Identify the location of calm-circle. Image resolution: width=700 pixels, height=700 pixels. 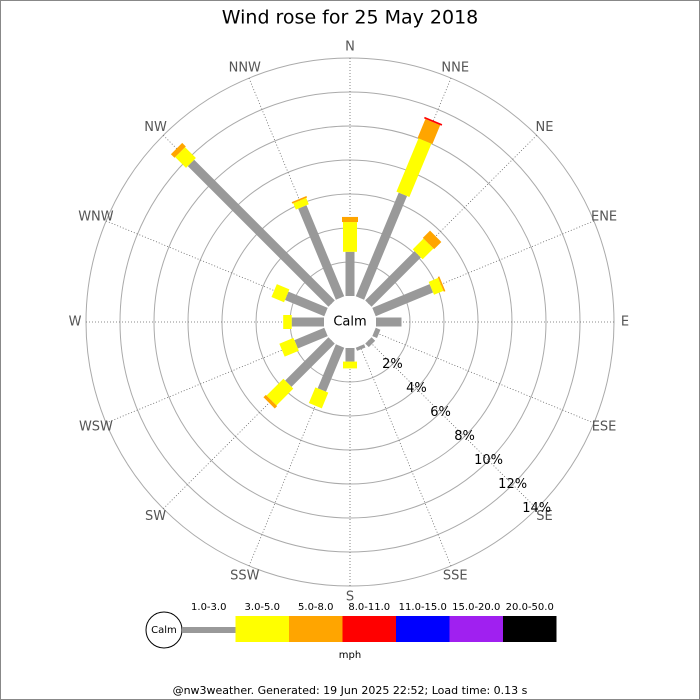
(350, 322).